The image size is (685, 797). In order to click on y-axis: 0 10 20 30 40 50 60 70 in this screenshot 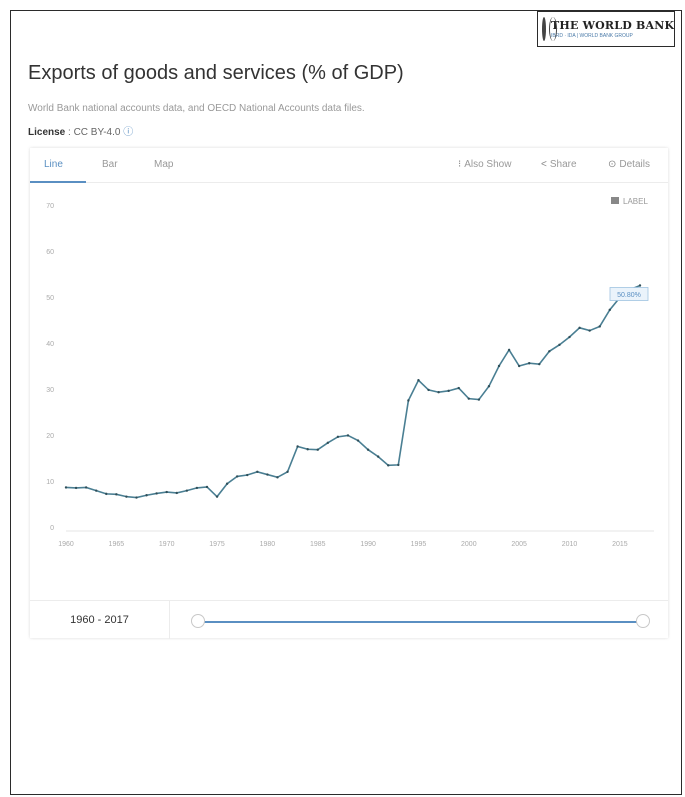, I will do `click(50, 367)`.